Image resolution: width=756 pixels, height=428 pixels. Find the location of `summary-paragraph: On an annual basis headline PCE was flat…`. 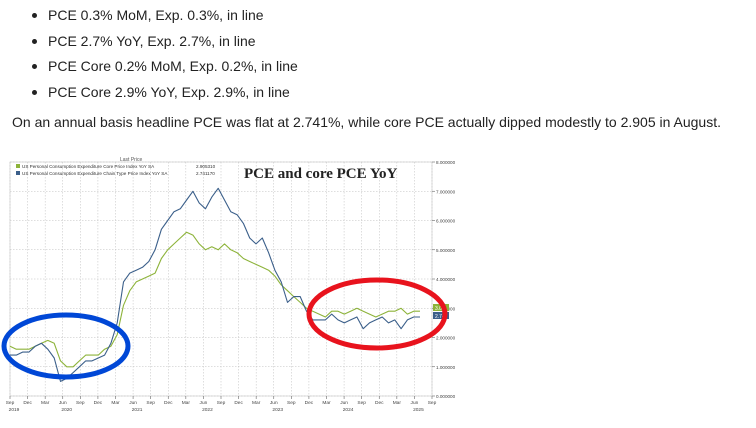

summary-paragraph: On an annual basis headline PCE was flat… is located at coordinates (366, 122).